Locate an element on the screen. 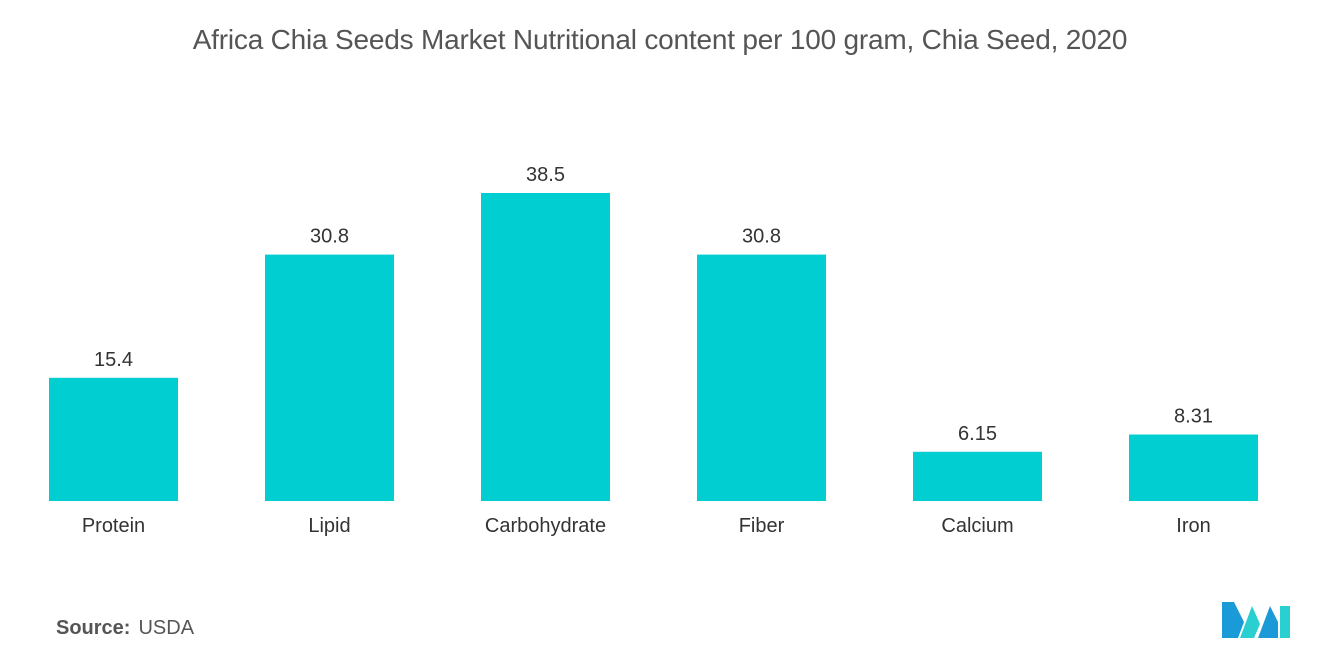 Image resolution: width=1320 pixels, height=665 pixels. source-label: Source: is located at coordinates (93, 628).